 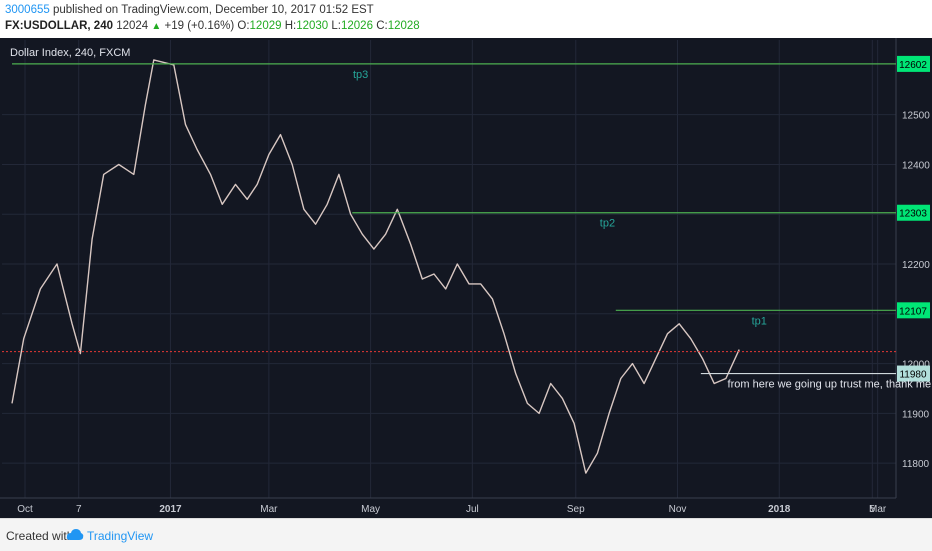 What do you see at coordinates (678, 509) in the screenshot?
I see `x-tick-label: Nov` at bounding box center [678, 509].